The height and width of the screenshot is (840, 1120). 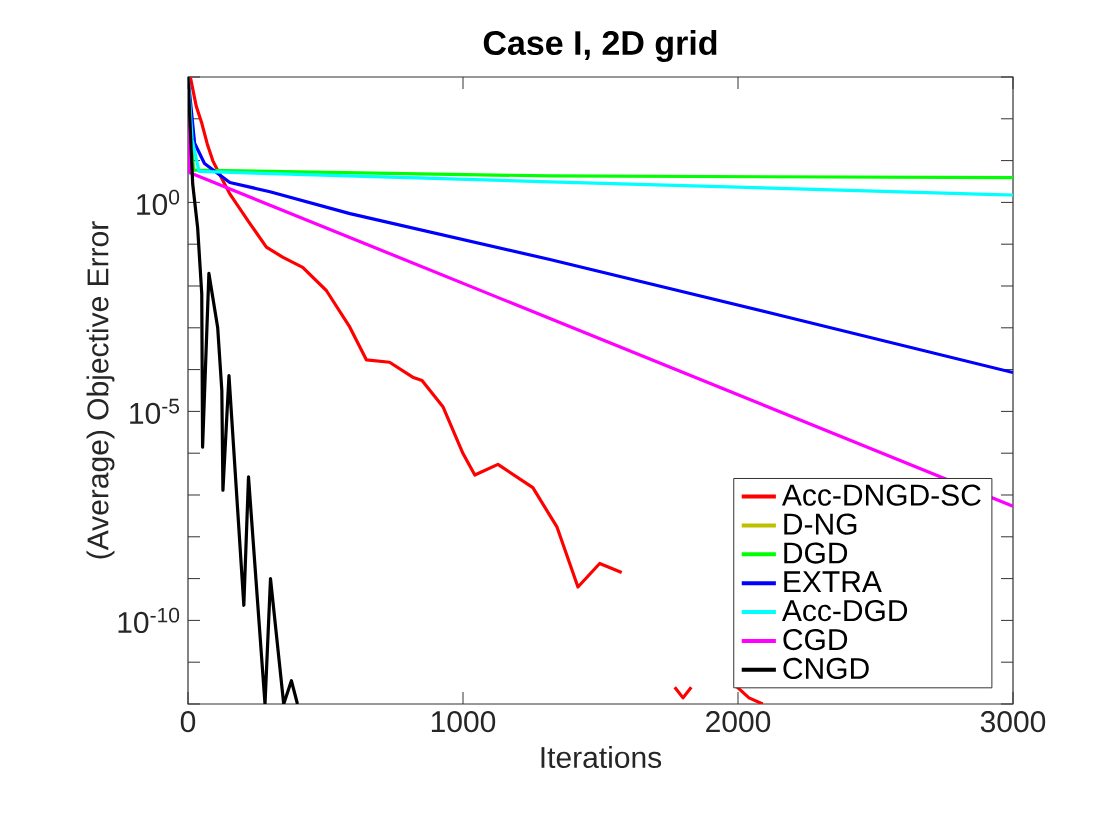 I want to click on x-tick-label: 0, so click(x=188, y=722).